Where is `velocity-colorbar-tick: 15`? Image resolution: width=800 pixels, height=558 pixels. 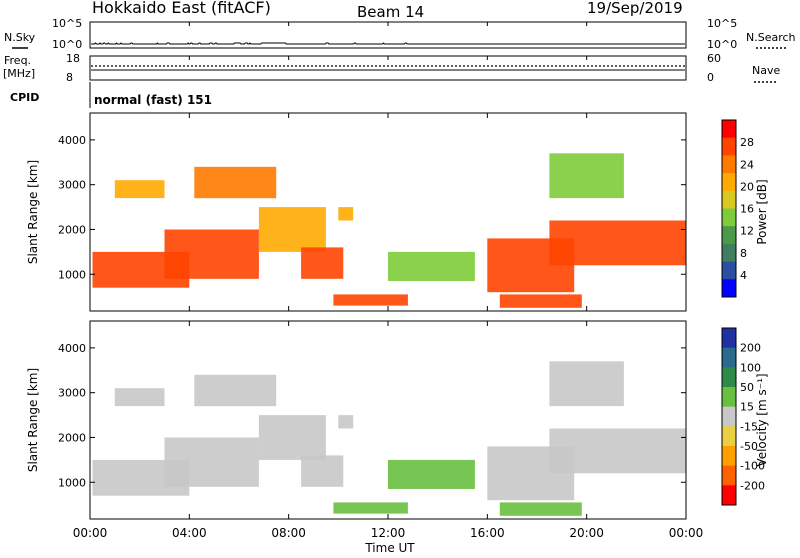
velocity-colorbar-tick: 15 is located at coordinates (747, 407).